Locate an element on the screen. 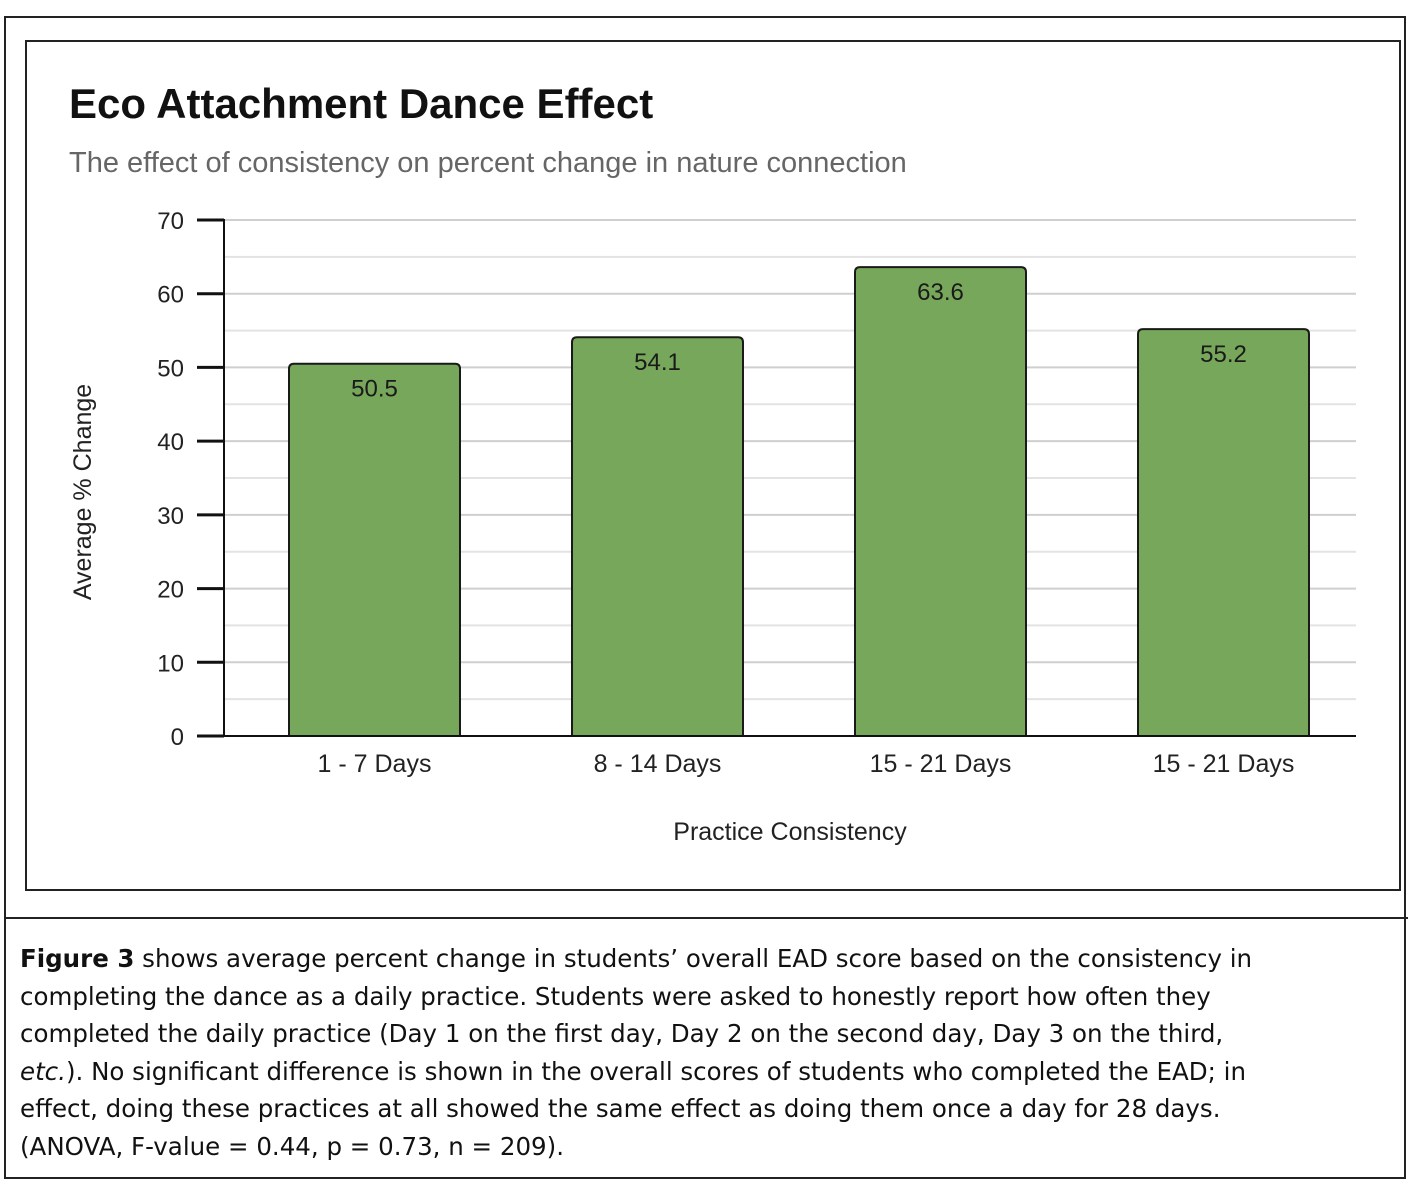 The height and width of the screenshot is (1194, 1414). y-tick-label: 0 is located at coordinates (177, 737).